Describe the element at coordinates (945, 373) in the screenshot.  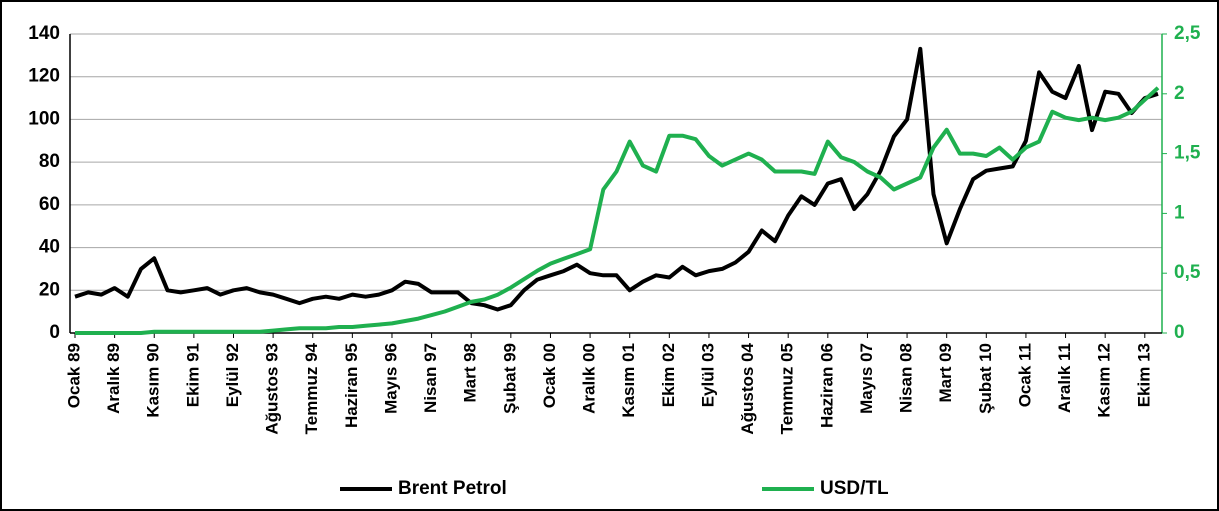
I see `x-tick-label: Mart 09` at that location.